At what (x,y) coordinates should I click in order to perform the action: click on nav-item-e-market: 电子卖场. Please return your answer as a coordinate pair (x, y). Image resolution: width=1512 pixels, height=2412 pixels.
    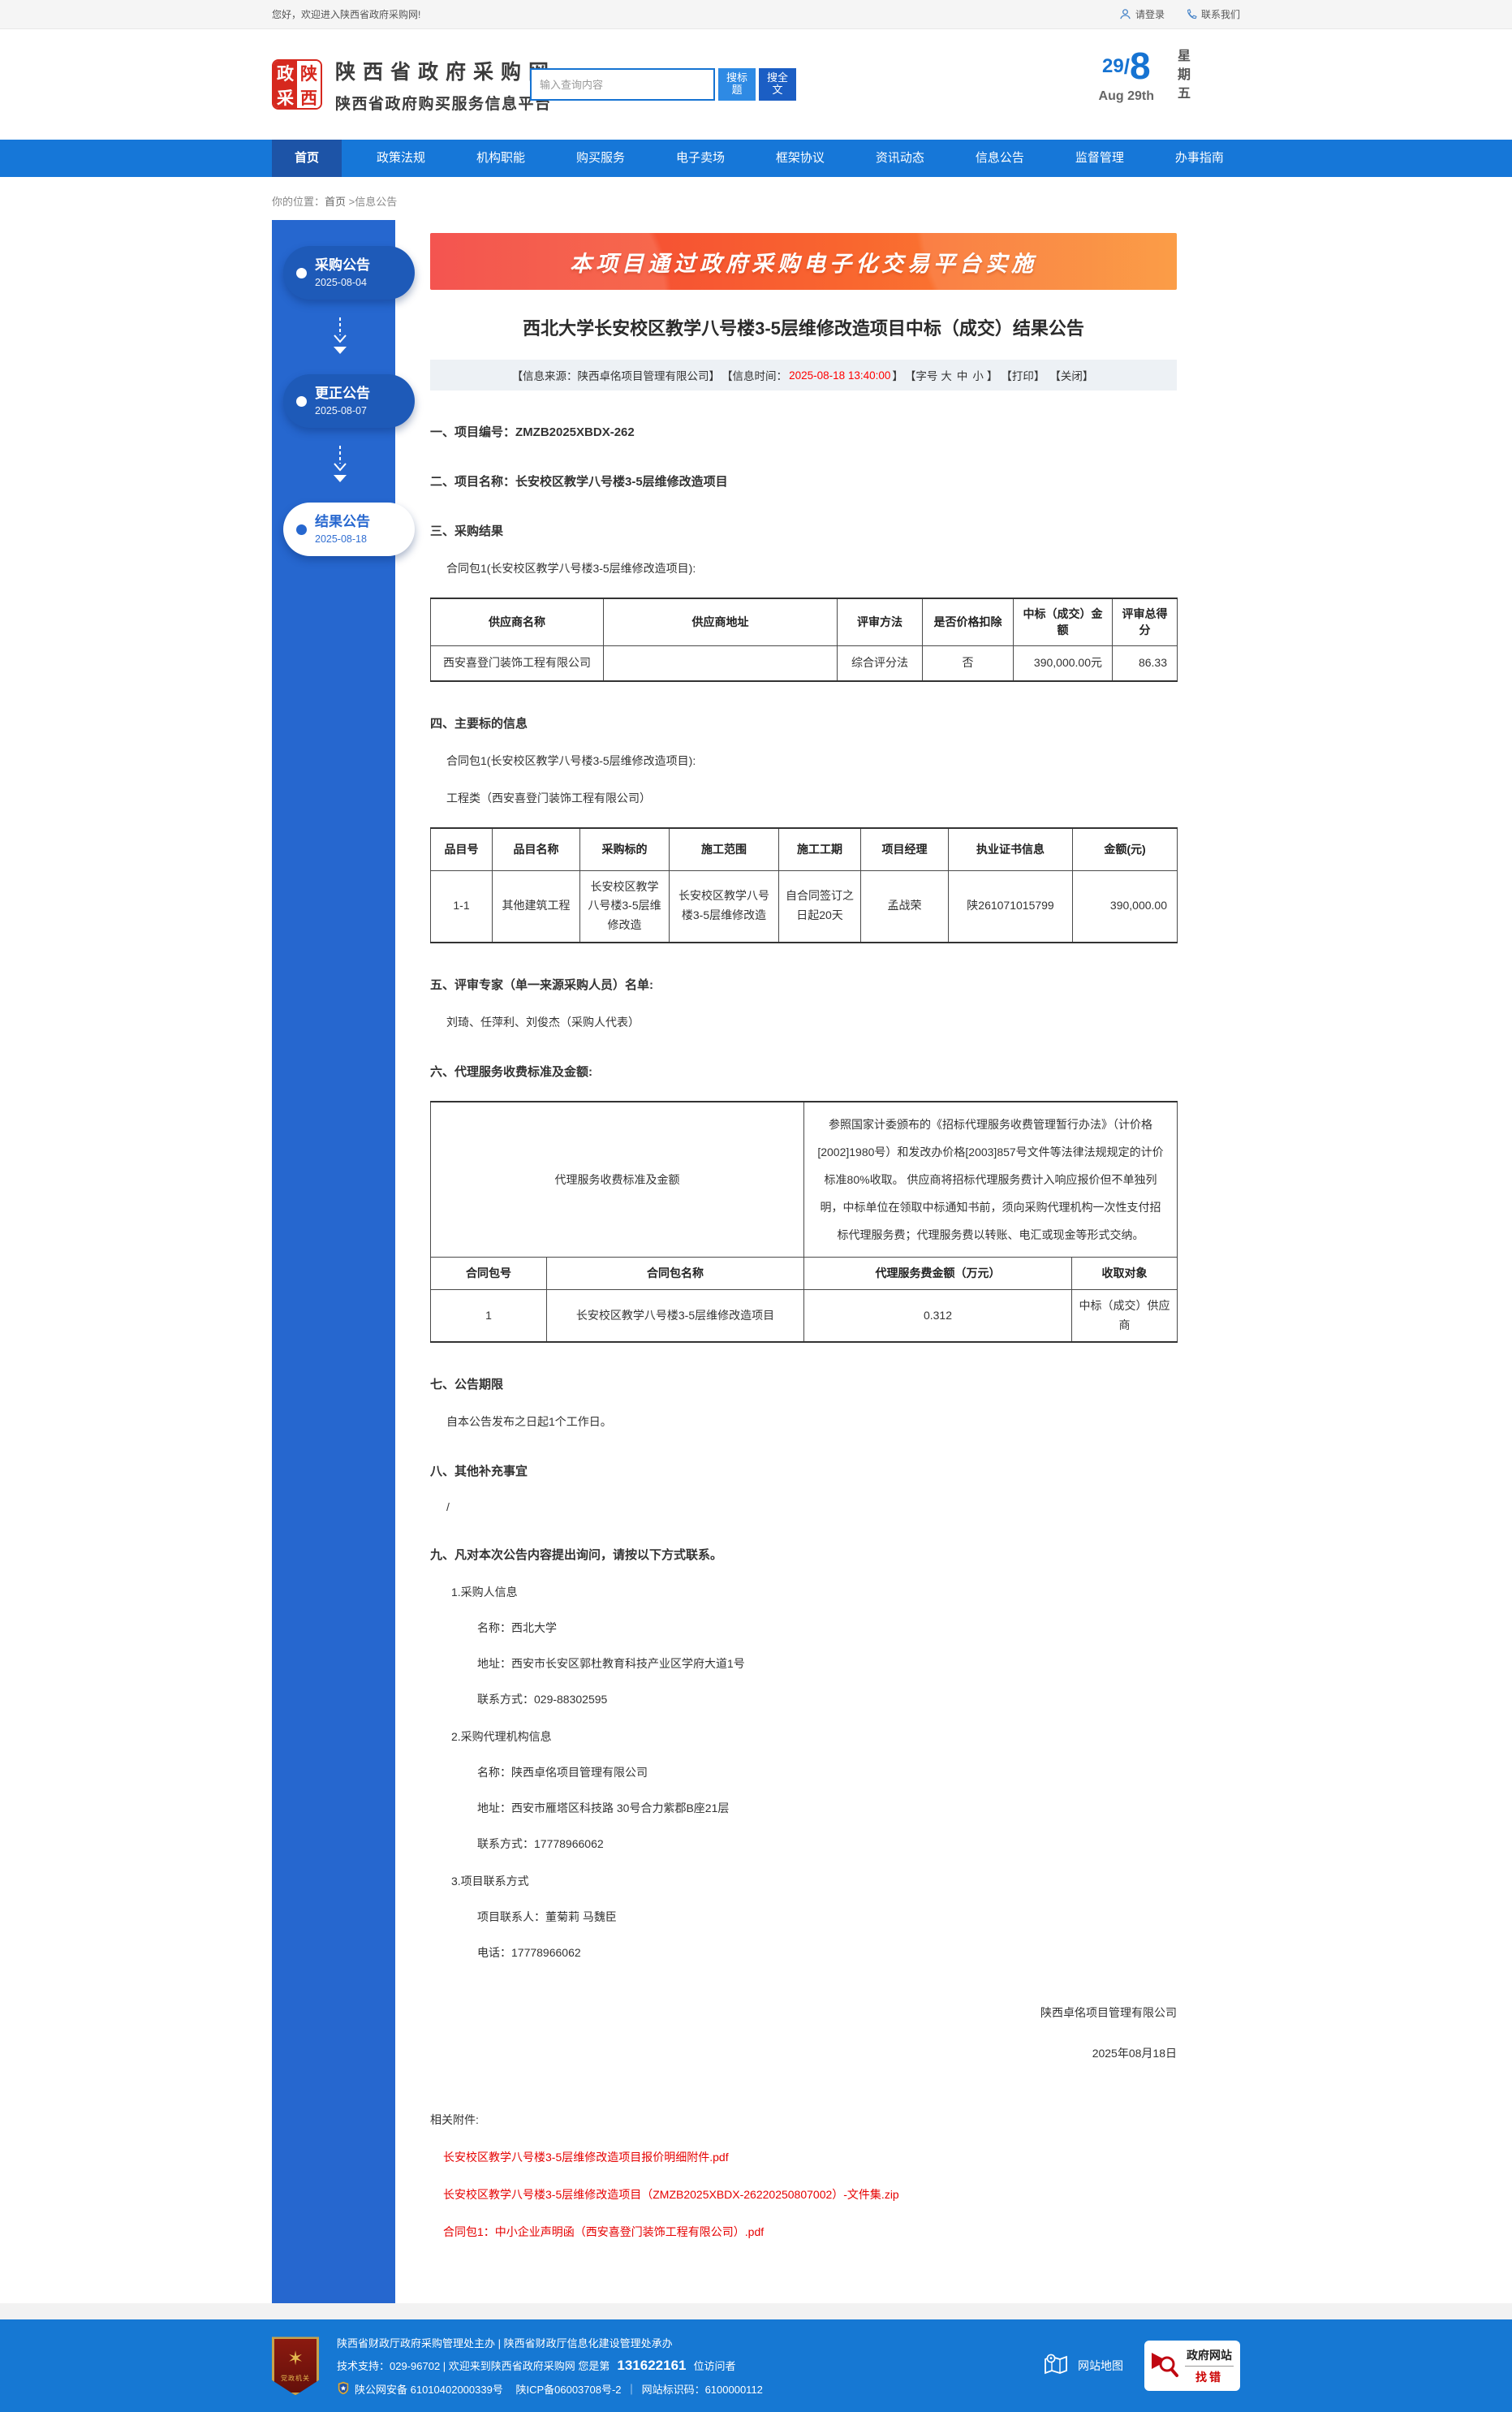
    Looking at the image, I should click on (700, 158).